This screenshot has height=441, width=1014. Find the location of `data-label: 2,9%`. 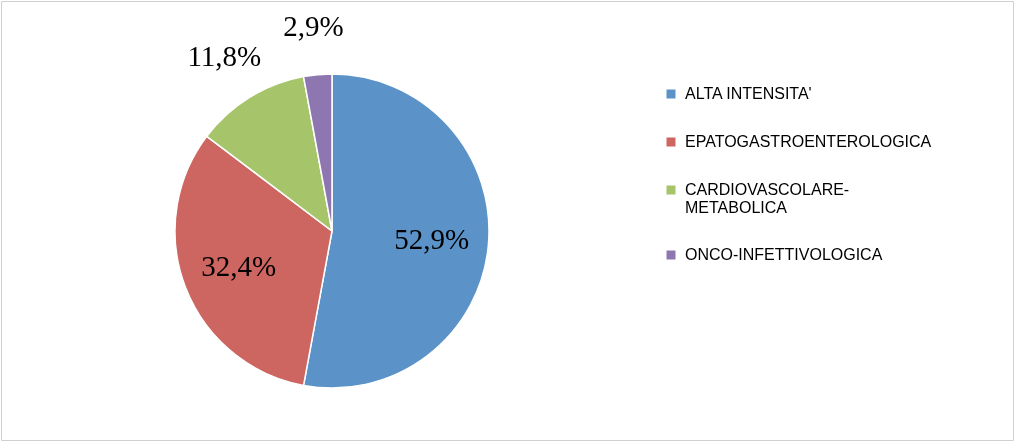

data-label: 2,9% is located at coordinates (313, 25).